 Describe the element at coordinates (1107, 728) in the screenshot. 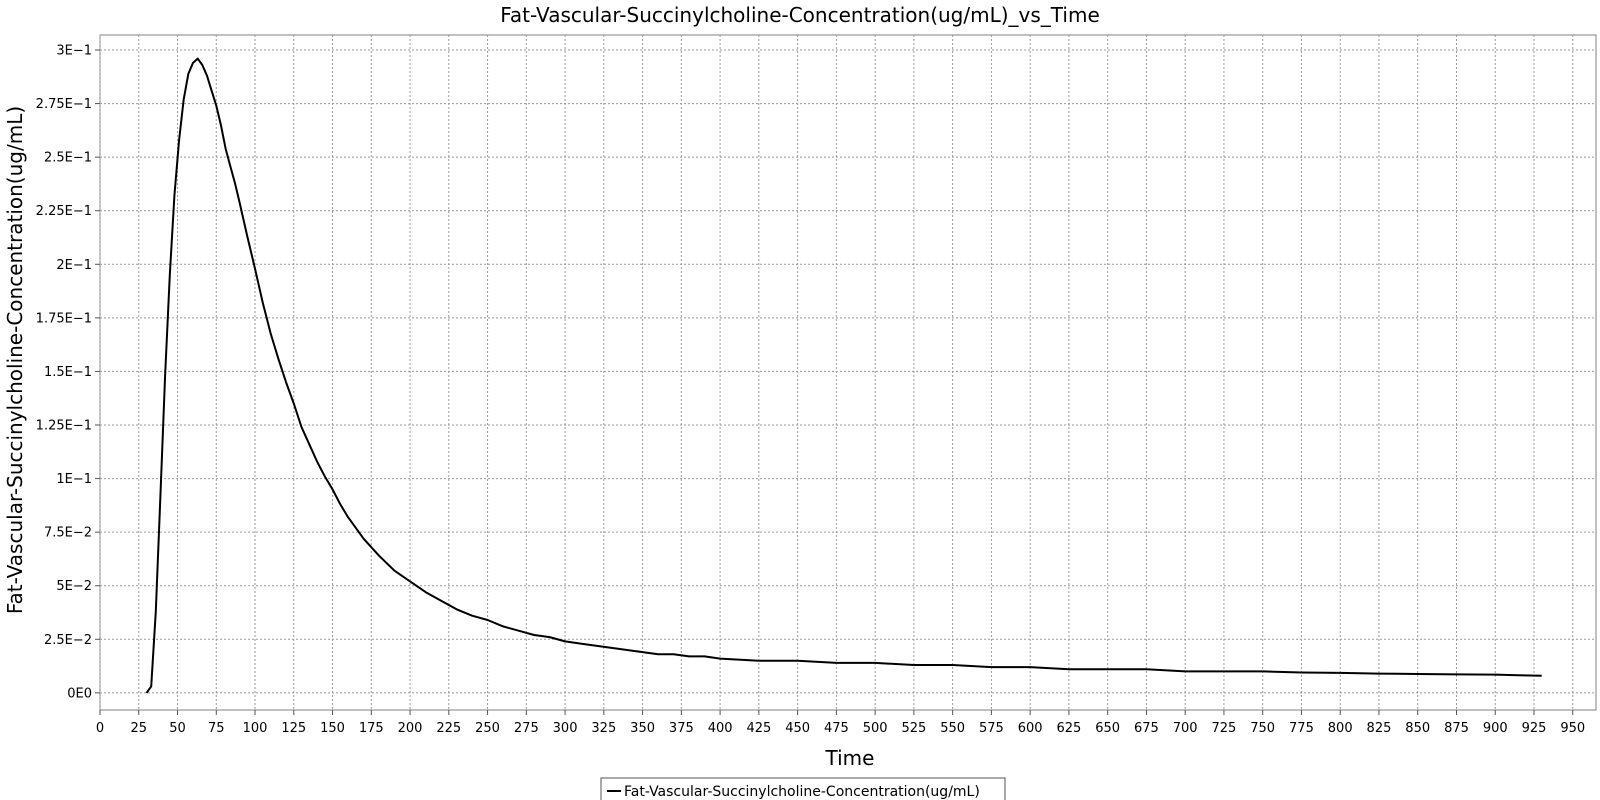

I see `x-tick-label: 650` at that location.